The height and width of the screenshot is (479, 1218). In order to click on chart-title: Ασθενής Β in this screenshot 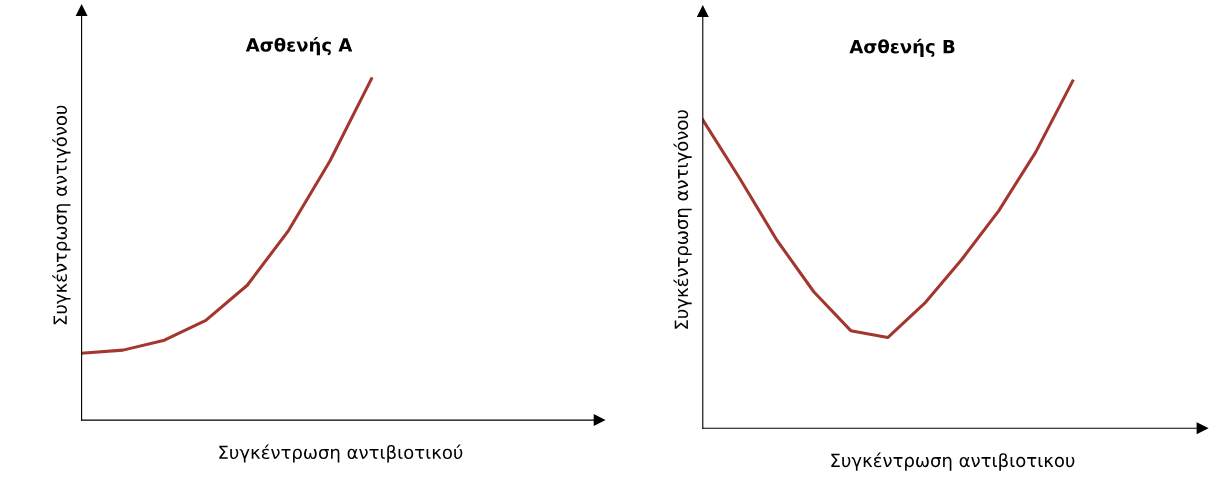, I will do `click(902, 47)`.